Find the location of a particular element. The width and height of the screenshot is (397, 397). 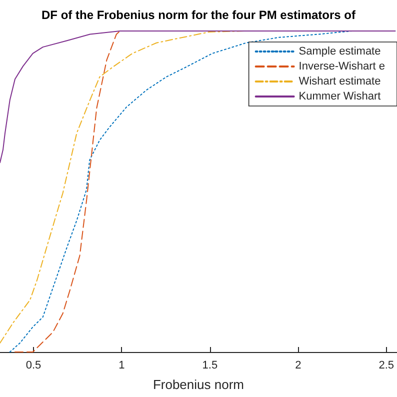

legend-label: Inverse-Wishart e is located at coordinates (342, 66).